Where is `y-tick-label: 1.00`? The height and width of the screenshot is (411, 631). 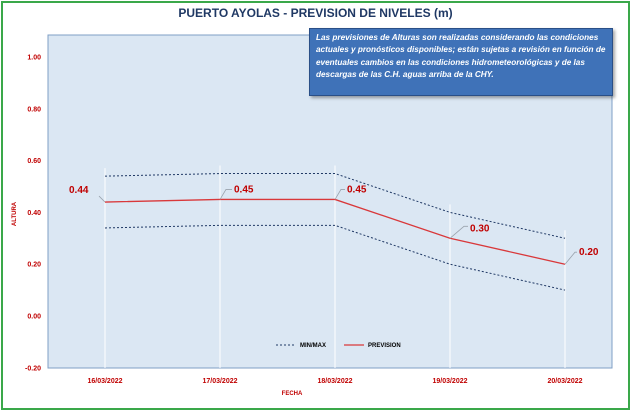 y-tick-label: 1.00 is located at coordinates (34, 58).